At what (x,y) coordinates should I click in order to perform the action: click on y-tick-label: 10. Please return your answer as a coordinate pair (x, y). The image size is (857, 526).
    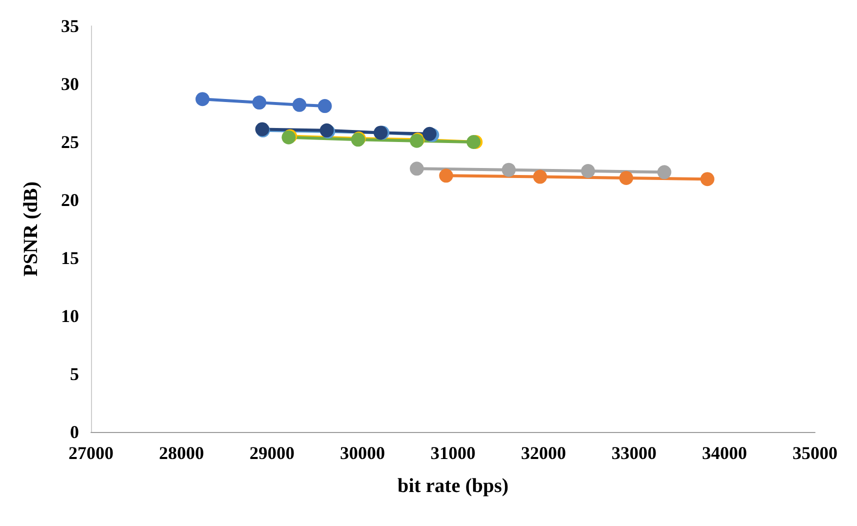
    Looking at the image, I should click on (70, 316).